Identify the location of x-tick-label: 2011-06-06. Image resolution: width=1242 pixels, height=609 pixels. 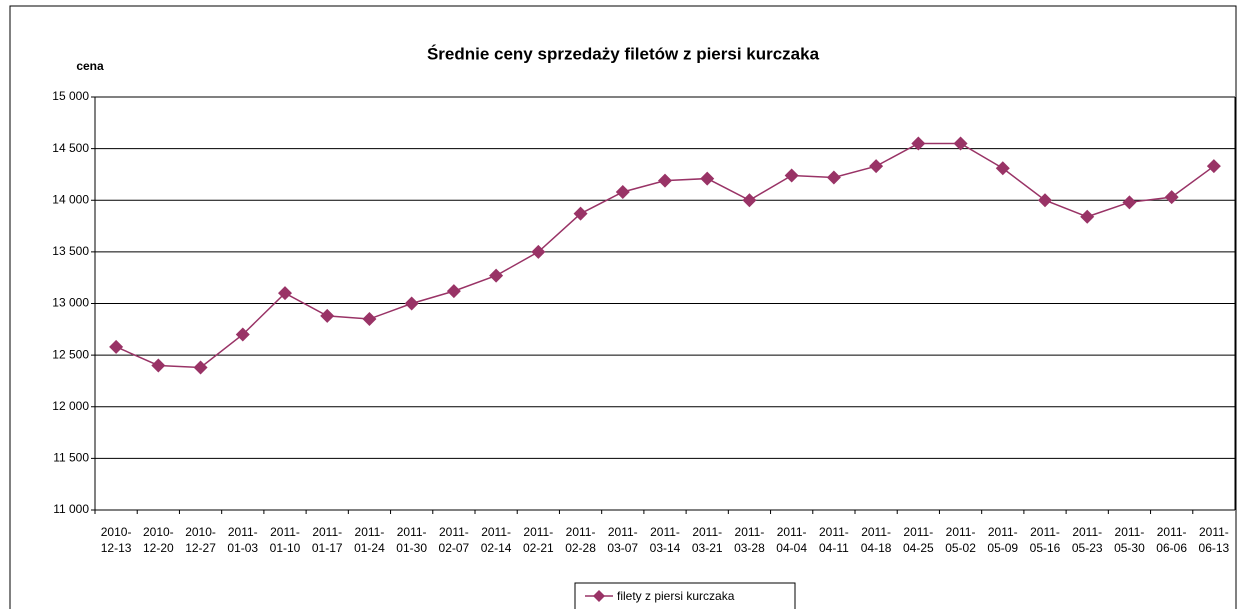
(1171, 540).